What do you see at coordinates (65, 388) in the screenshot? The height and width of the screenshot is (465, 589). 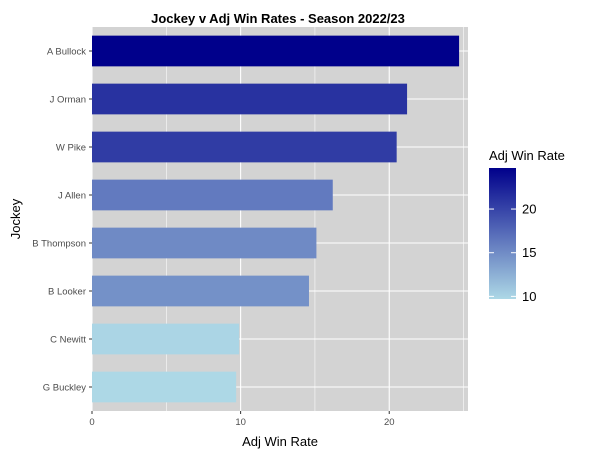 I see `y-tick-label: G Buckley` at bounding box center [65, 388].